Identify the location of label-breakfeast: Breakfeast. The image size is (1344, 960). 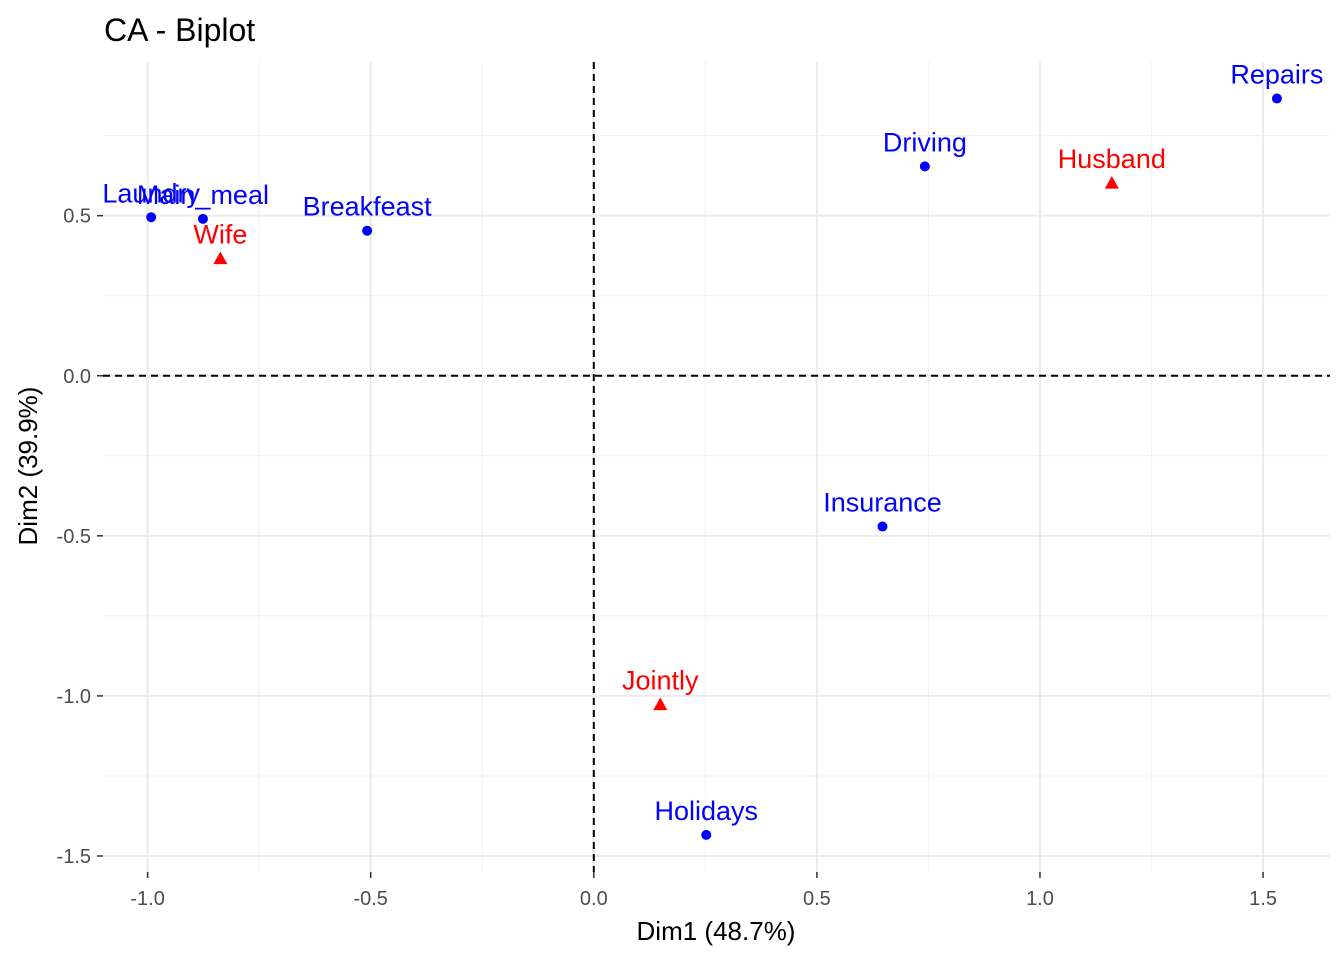
(368, 207).